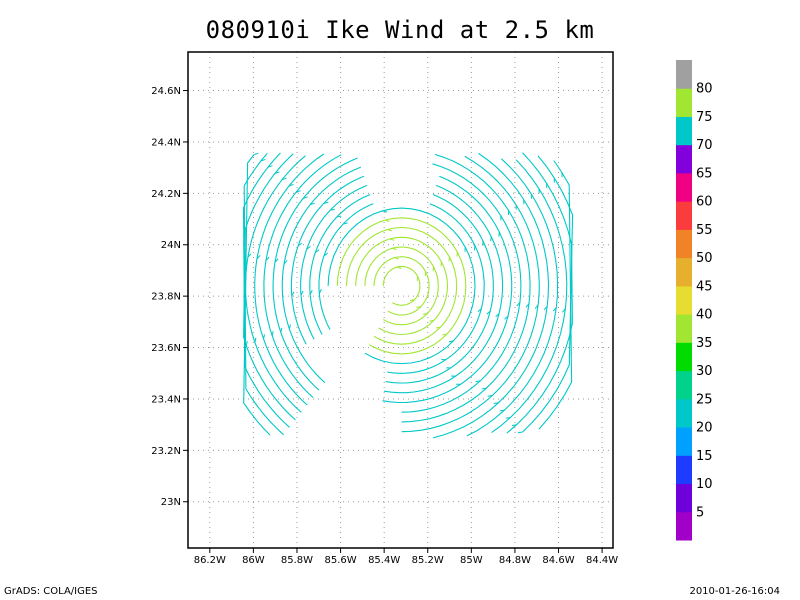 Image resolution: width=800 pixels, height=600 pixels. Describe the element at coordinates (166, 142) in the screenshot. I see `y-tick-label: 24.4N` at that location.